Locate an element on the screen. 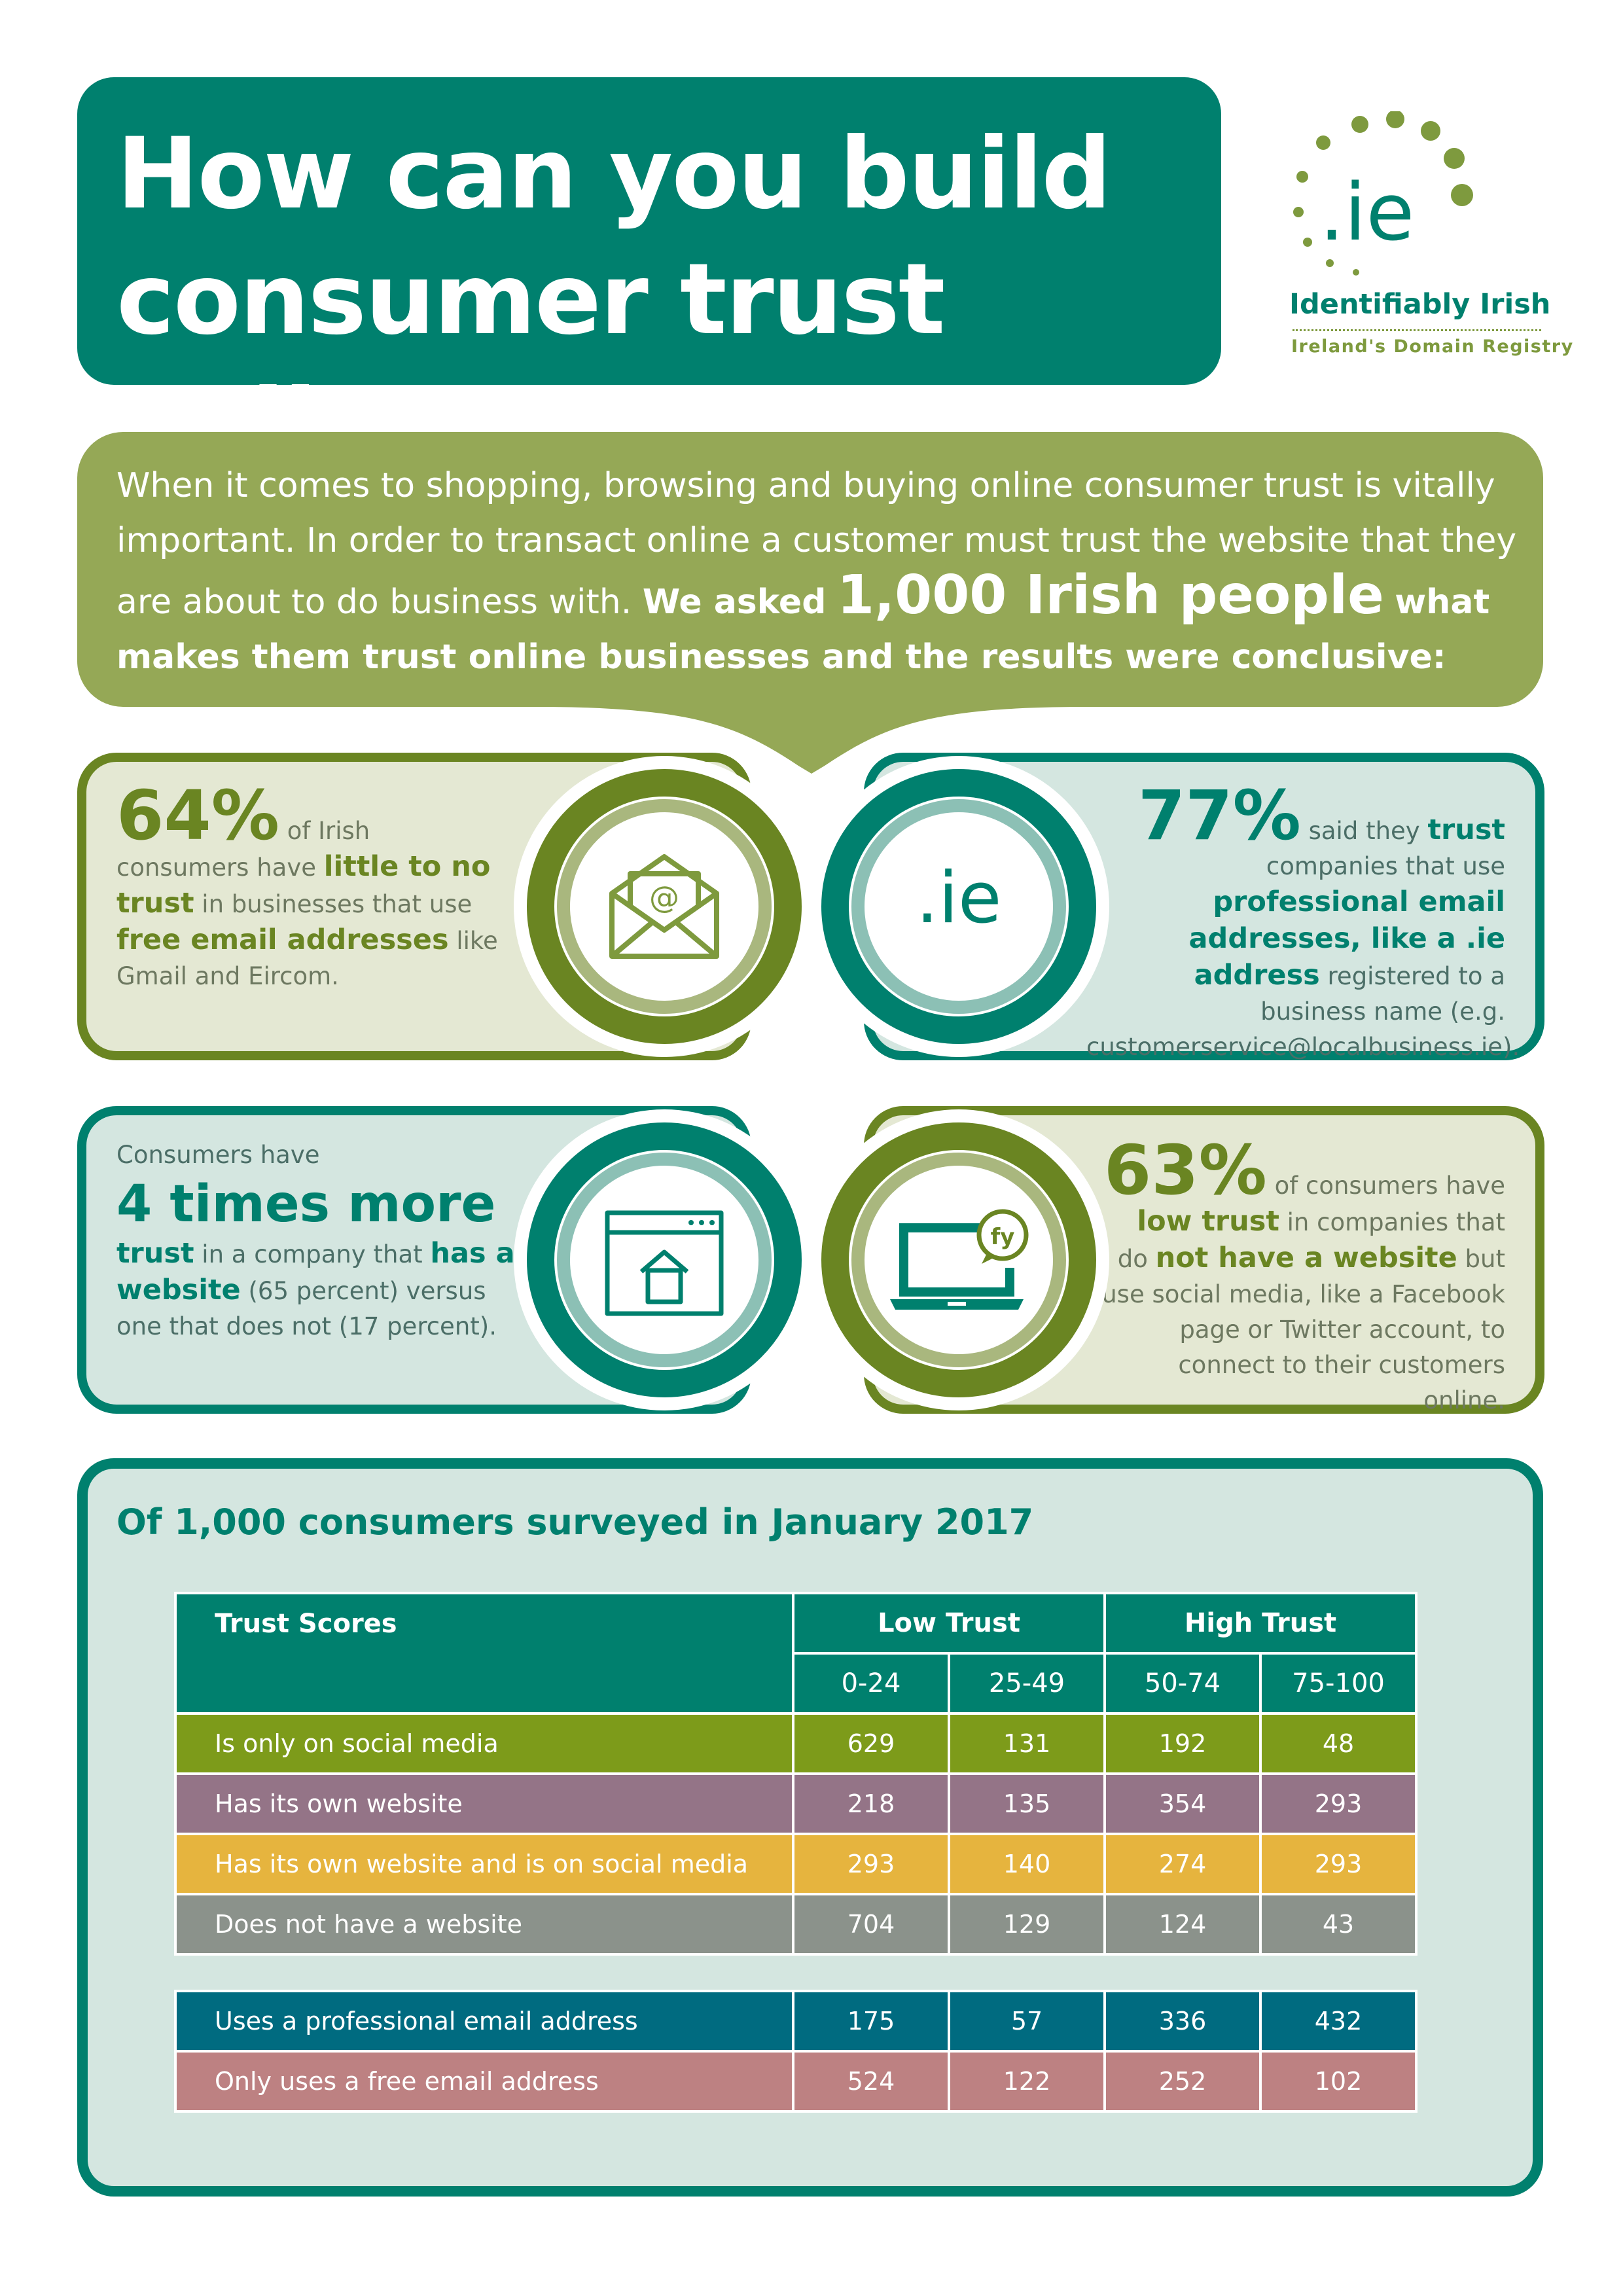 The height and width of the screenshot is (2296, 1623). email-envelope-icon: @ is located at coordinates (664, 906).